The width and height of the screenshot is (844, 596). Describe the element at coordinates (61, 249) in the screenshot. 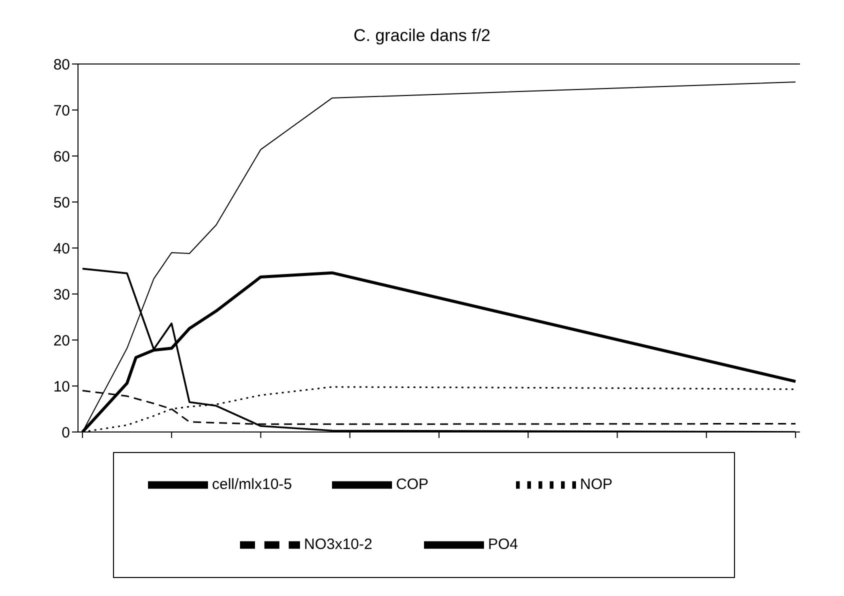

I see `y-tick-label: 40` at that location.